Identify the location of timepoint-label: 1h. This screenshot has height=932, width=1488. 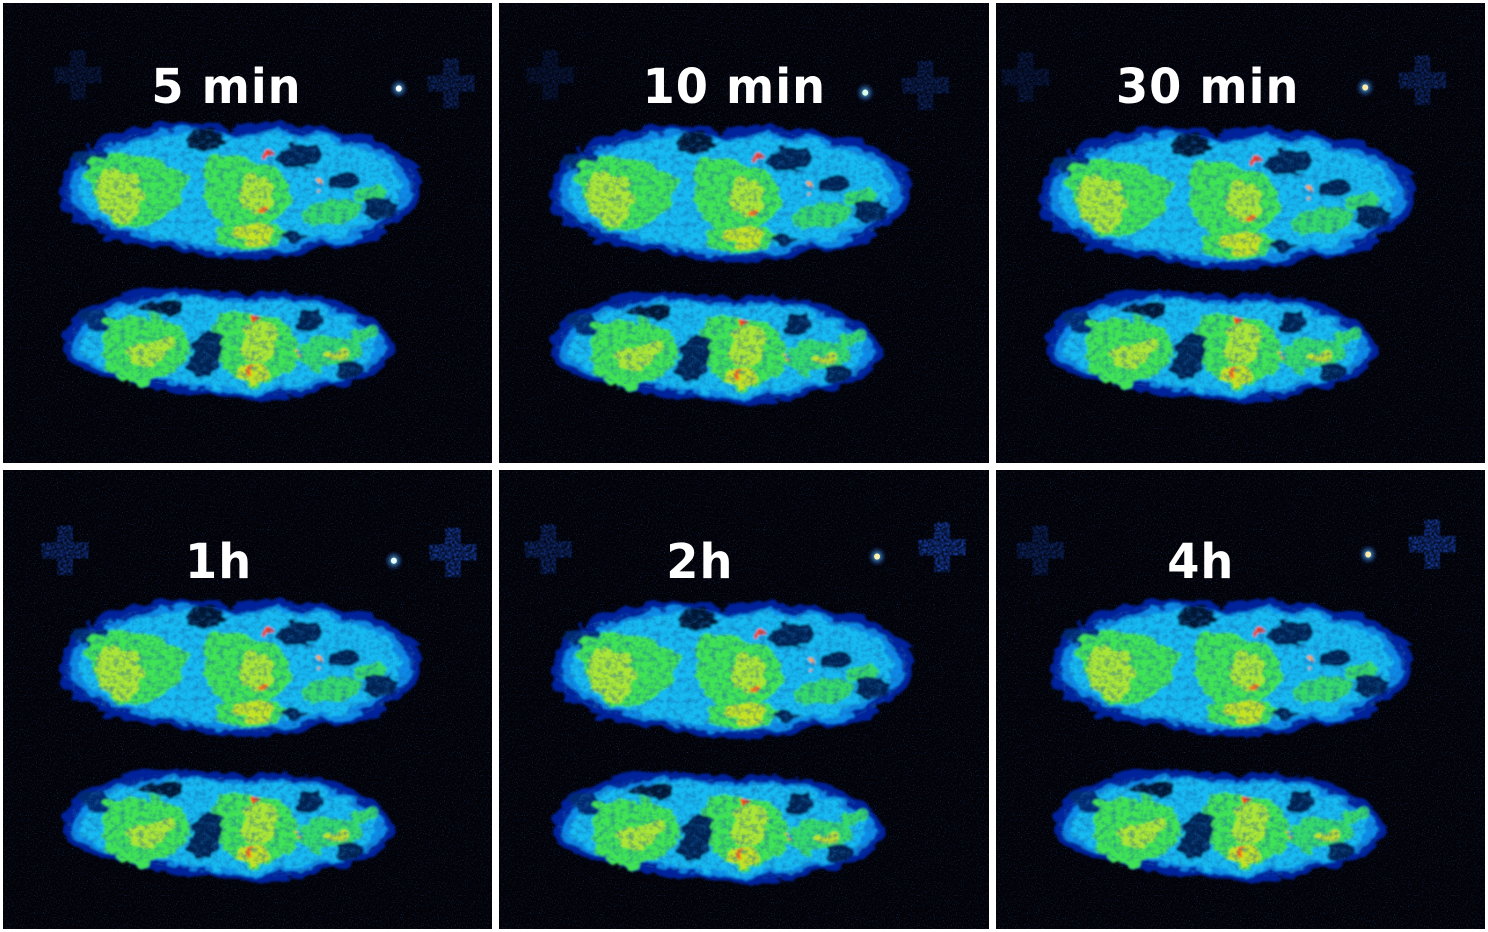
(218, 562).